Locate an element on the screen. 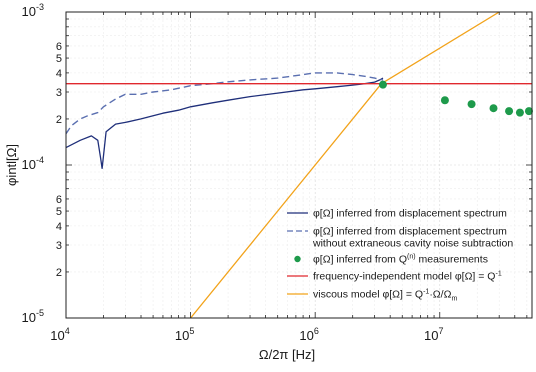 The image size is (536, 372). y-tick-label: 10⁻⁴ is located at coordinates (33, 163).